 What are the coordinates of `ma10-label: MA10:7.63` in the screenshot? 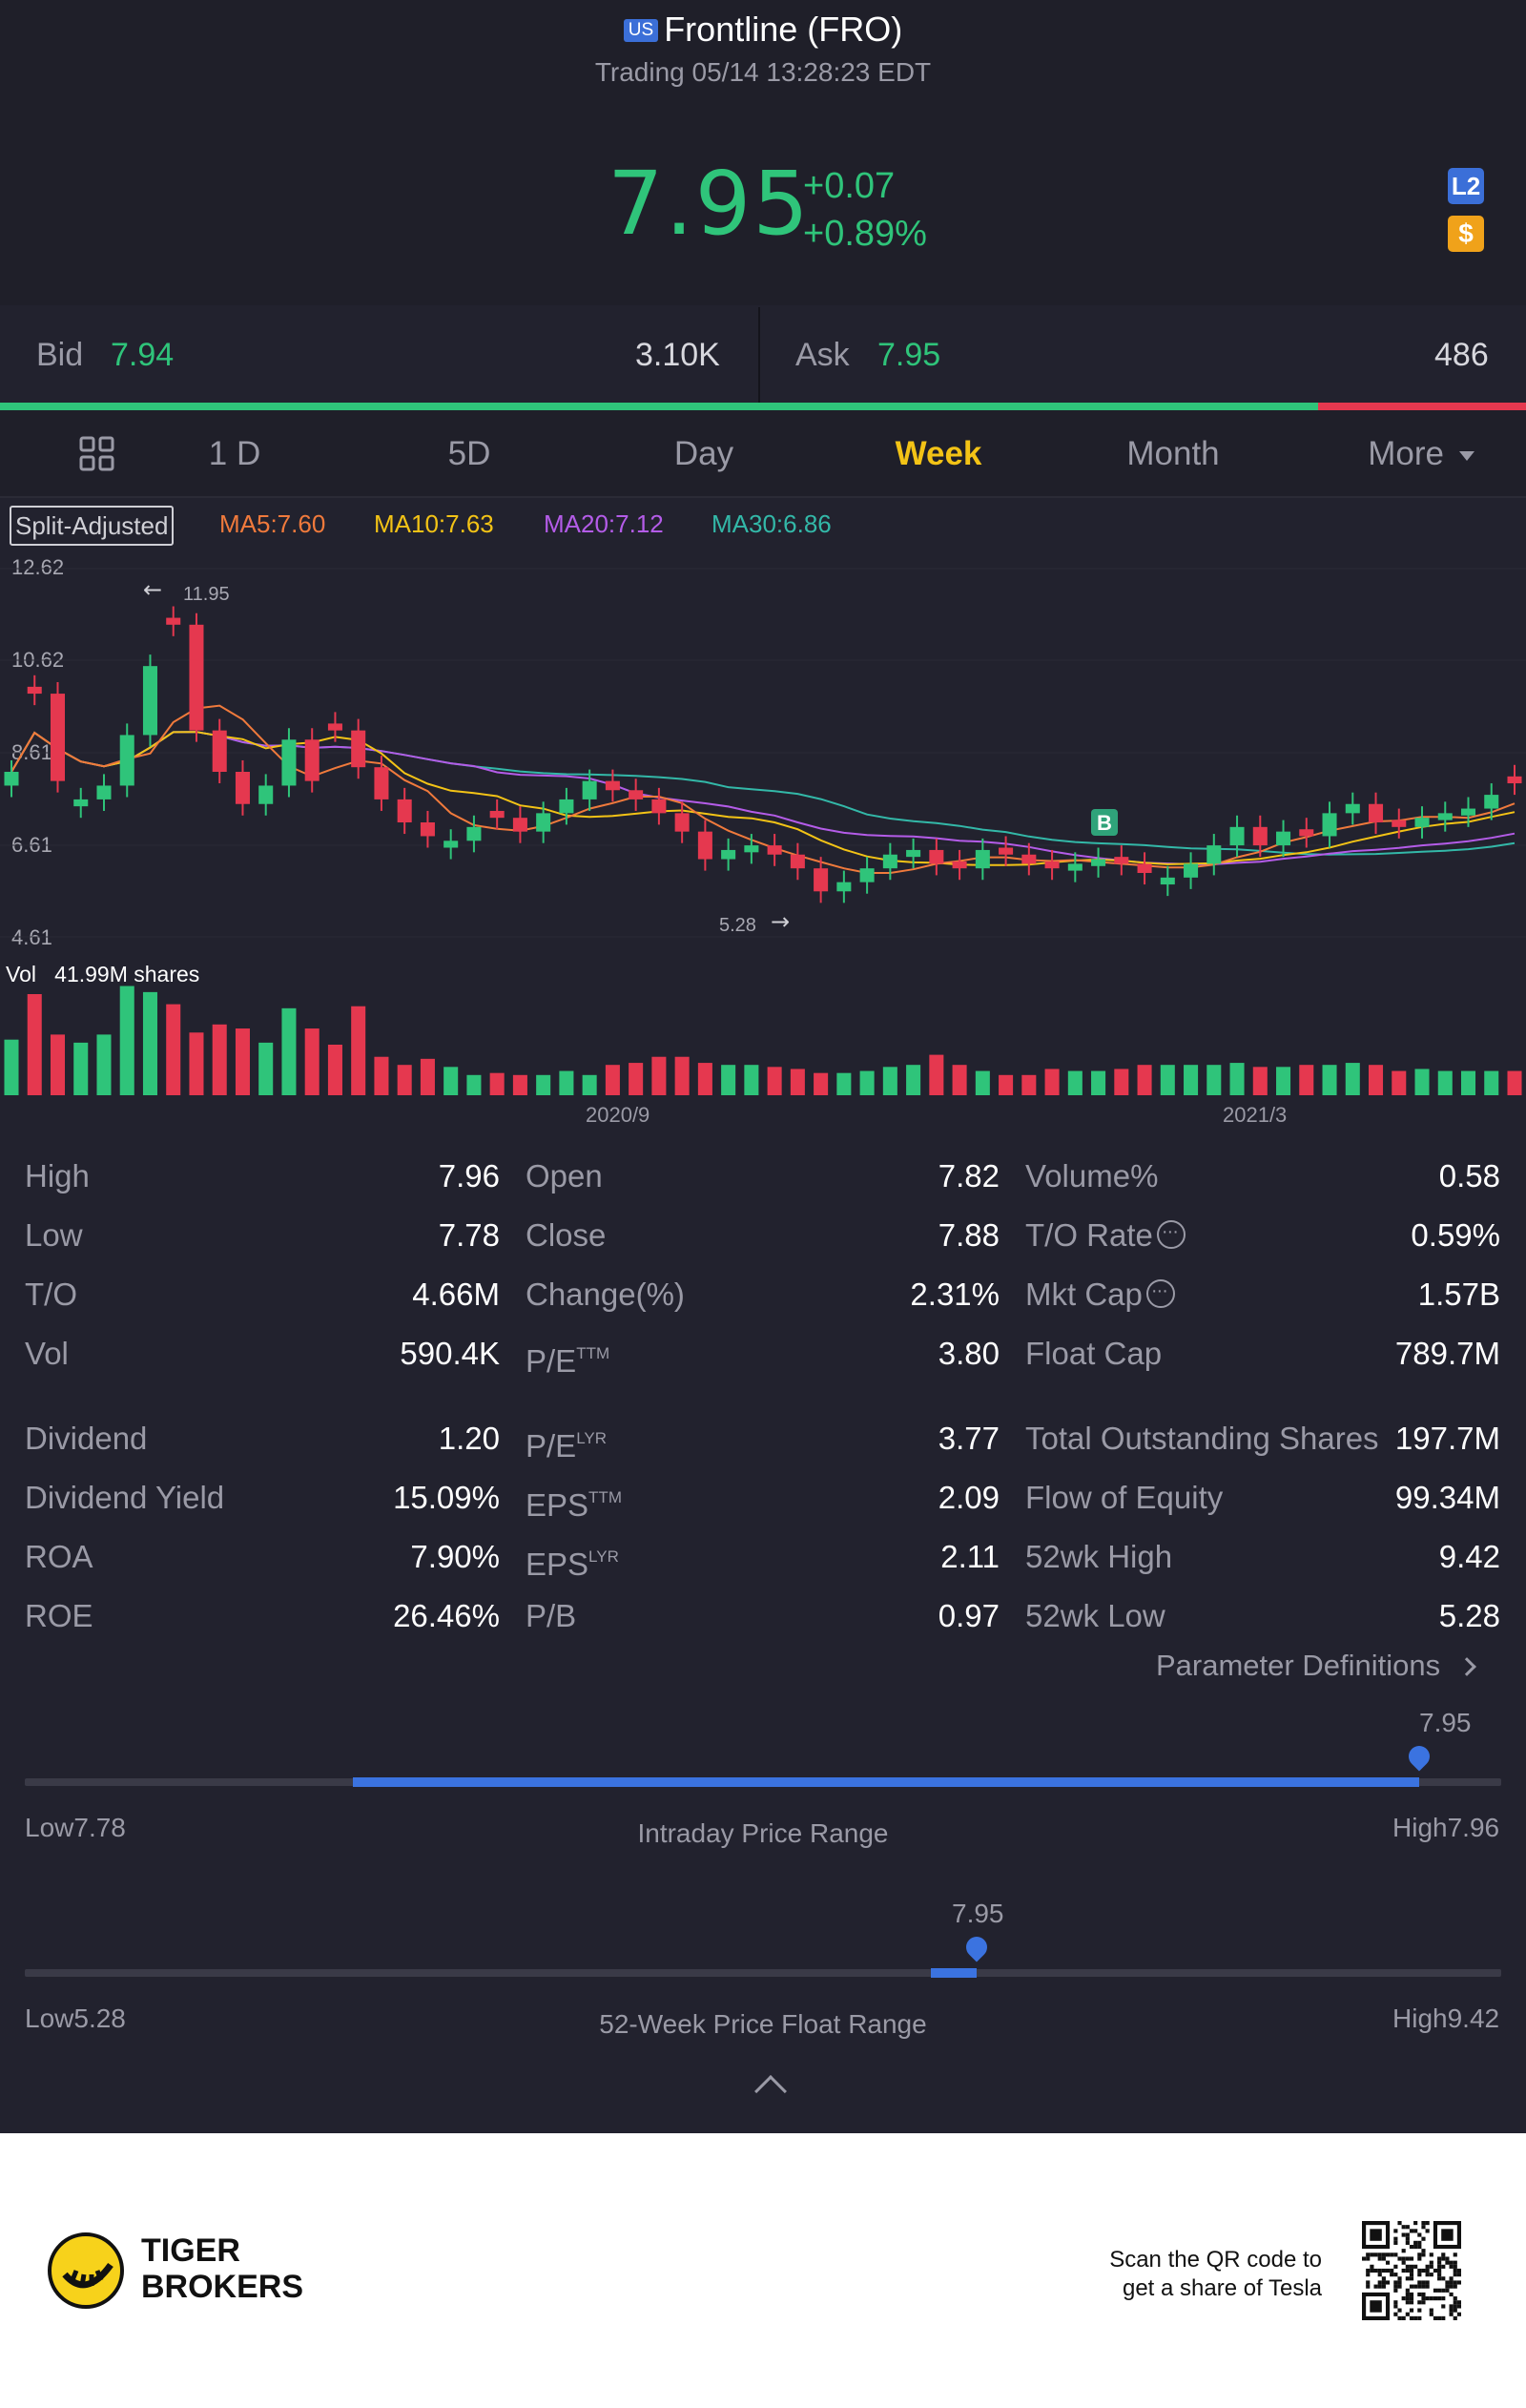 It's located at (434, 523).